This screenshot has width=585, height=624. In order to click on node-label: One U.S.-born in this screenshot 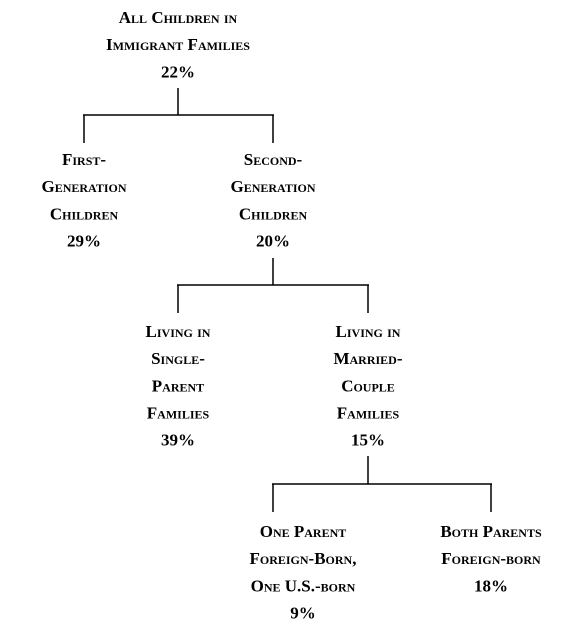, I will do `click(303, 585)`.